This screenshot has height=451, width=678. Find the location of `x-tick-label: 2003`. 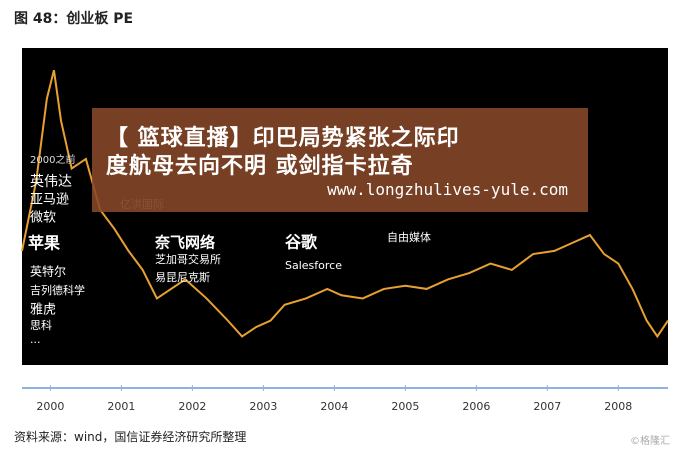

x-tick-label: 2003 is located at coordinates (263, 406).